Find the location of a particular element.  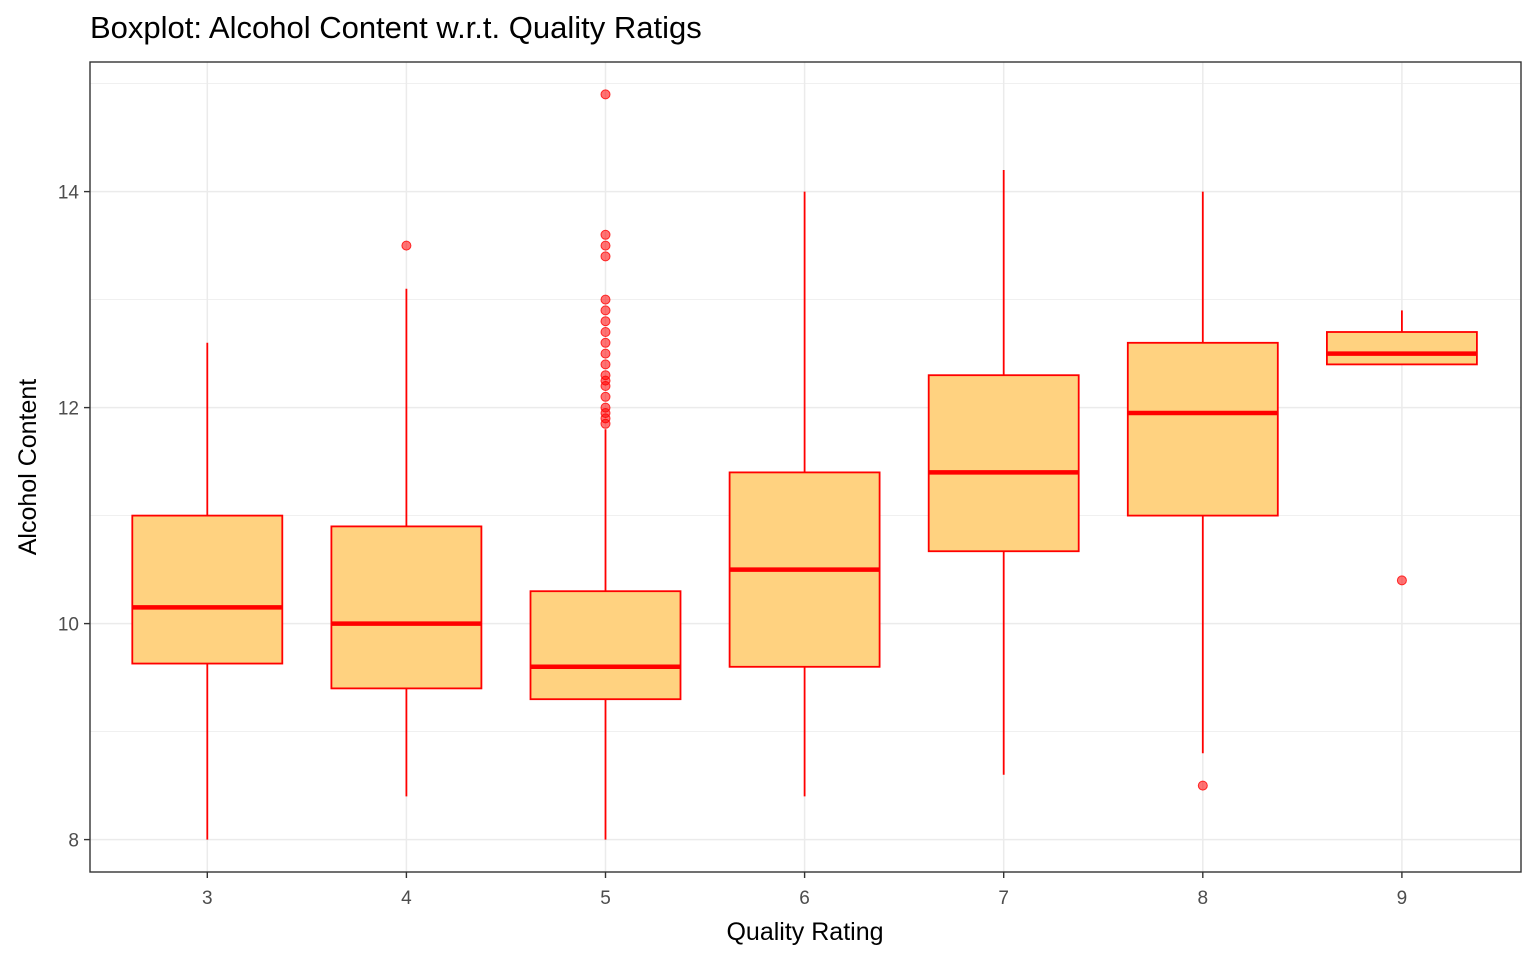

x-tick-label-7: 7 is located at coordinates (1003, 898).